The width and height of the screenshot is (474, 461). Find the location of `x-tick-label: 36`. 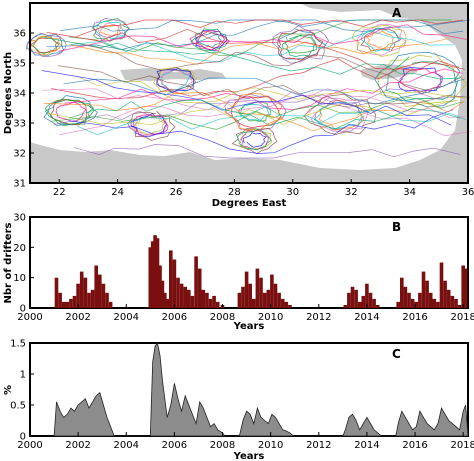

x-tick-label: 36 is located at coordinates (468, 192).